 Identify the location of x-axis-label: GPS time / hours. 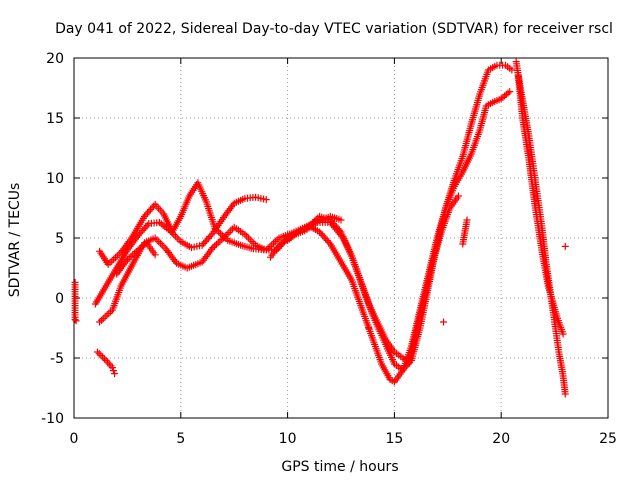
(339, 467).